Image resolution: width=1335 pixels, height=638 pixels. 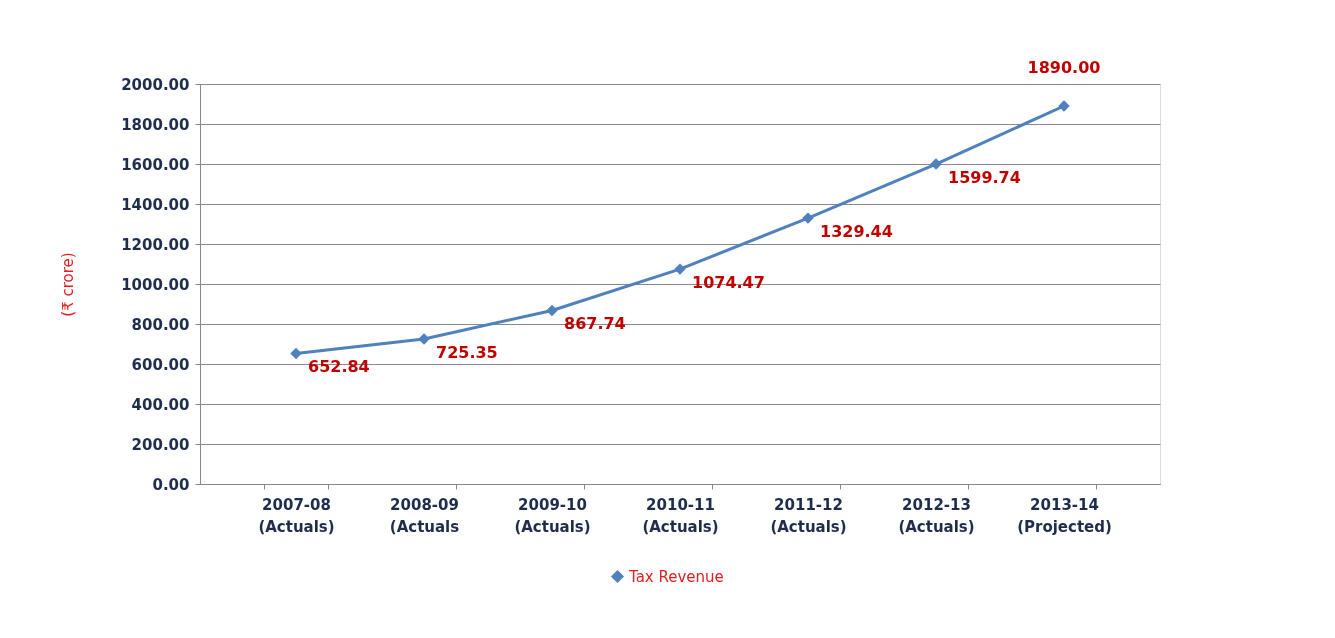 I want to click on data-label: 652.84, so click(x=339, y=367).